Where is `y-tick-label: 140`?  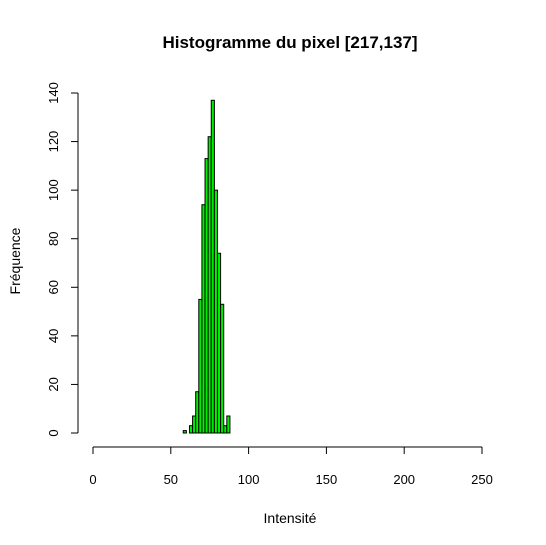 y-tick-label: 140 is located at coordinates (53, 93).